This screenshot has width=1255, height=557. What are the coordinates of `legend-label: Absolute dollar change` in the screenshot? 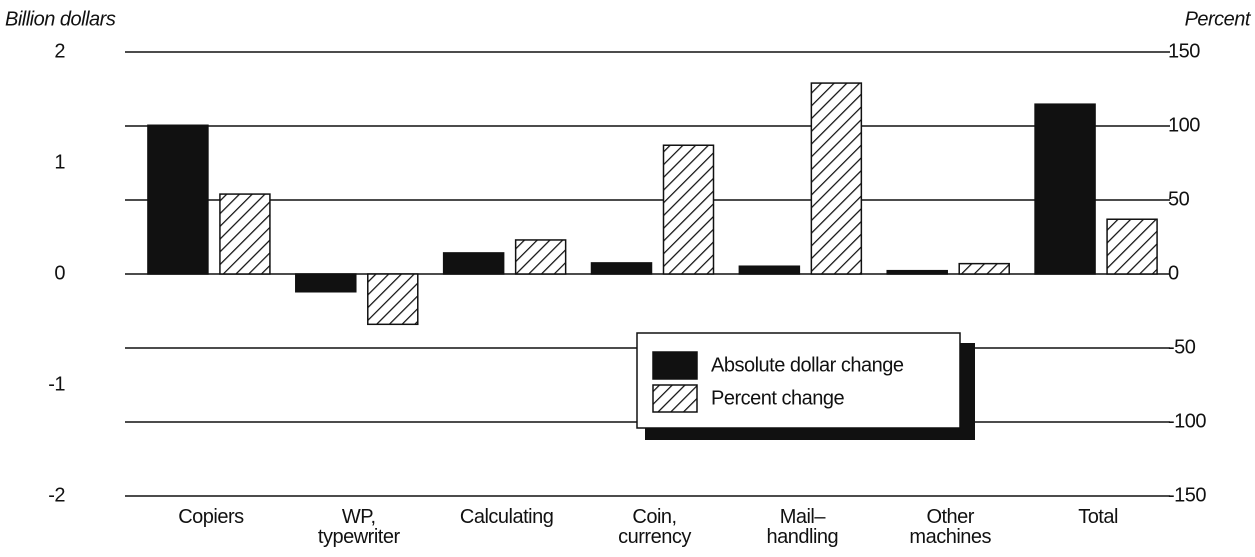 It's located at (807, 365).